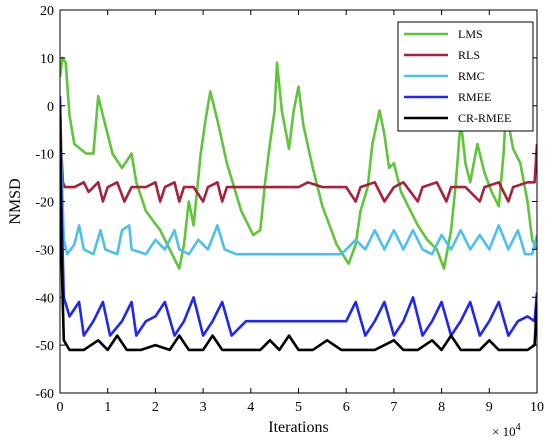 This screenshot has width=550, height=444. Describe the element at coordinates (346, 407) in the screenshot. I see `x-tick-label: 6` at that location.